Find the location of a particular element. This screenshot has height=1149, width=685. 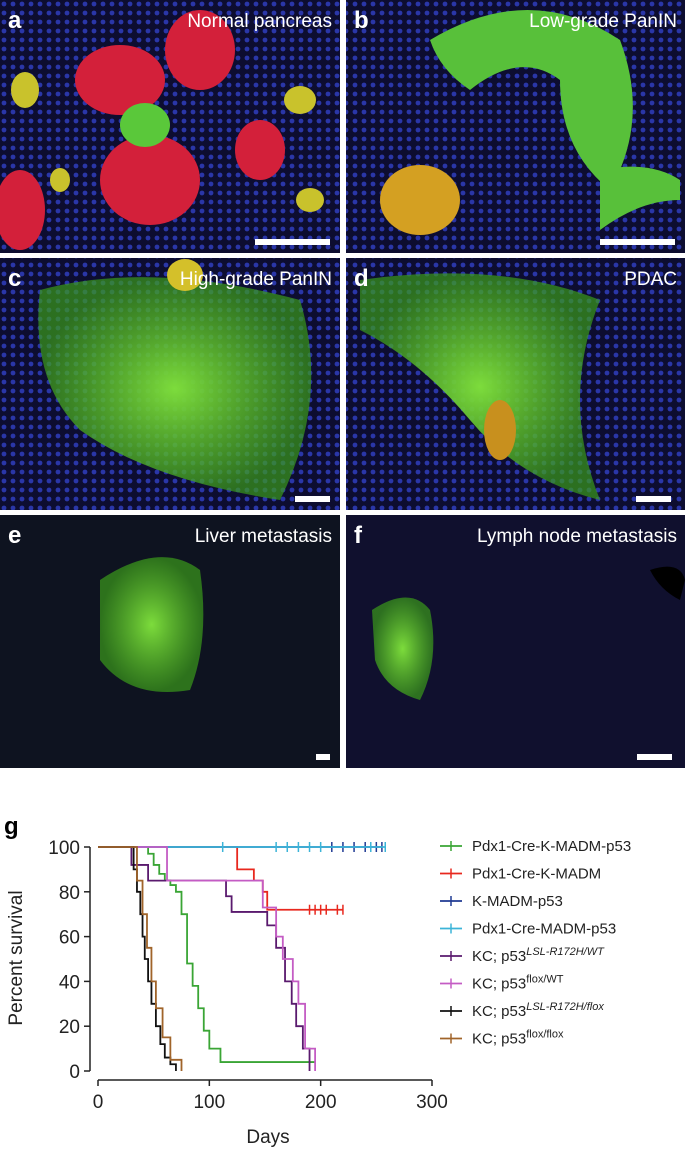

panel-title: High-grade PanIN is located at coordinates (256, 279).